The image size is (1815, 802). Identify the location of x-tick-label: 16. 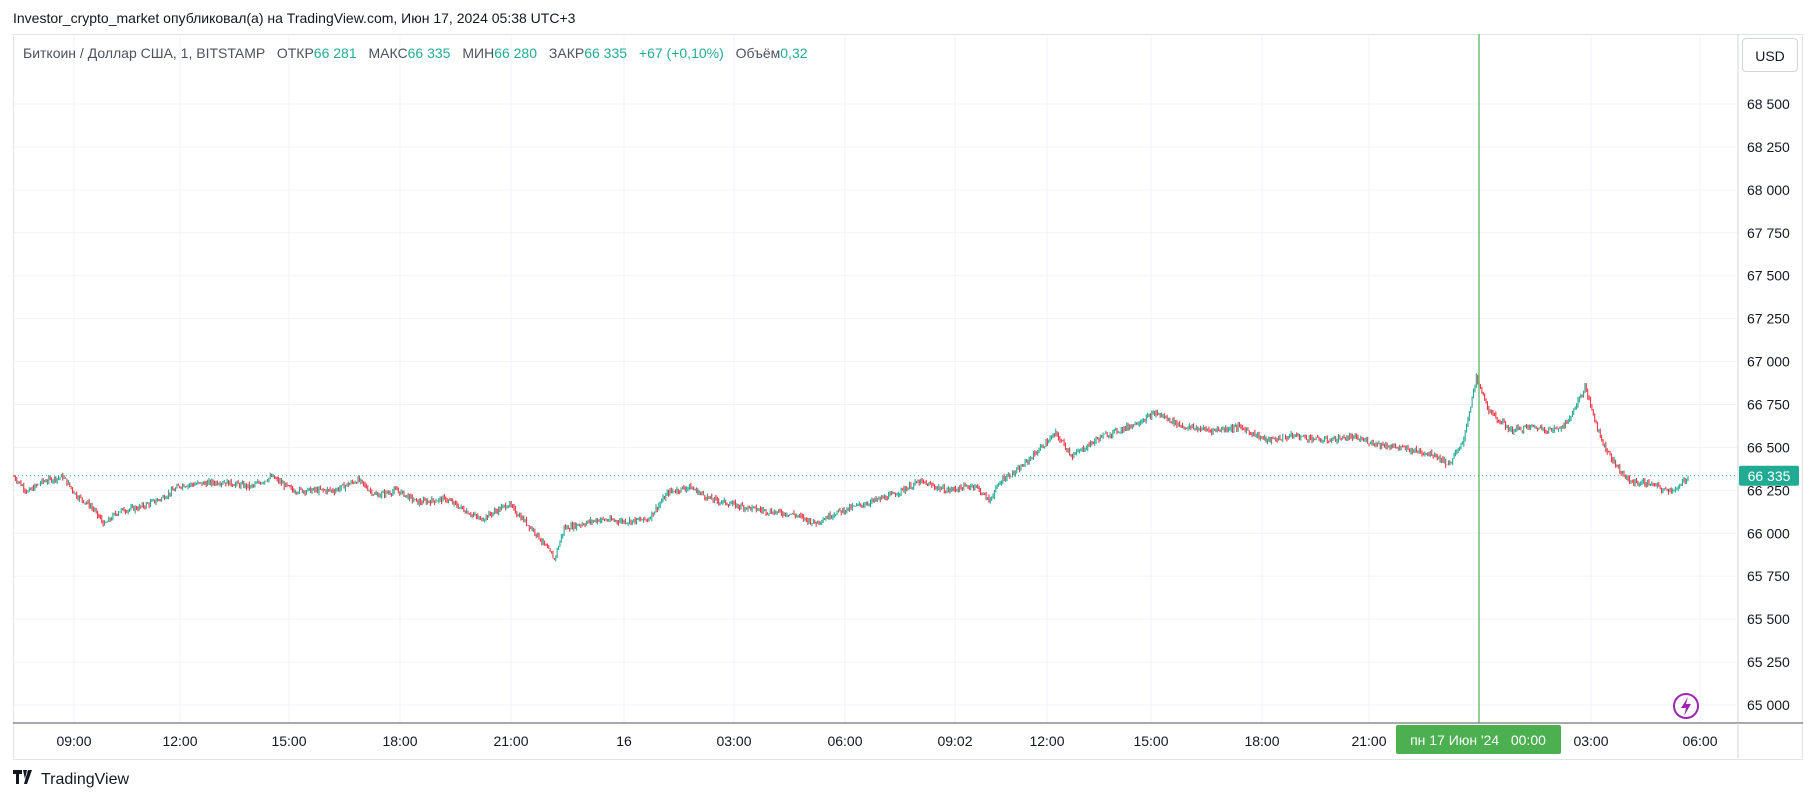
(624, 741).